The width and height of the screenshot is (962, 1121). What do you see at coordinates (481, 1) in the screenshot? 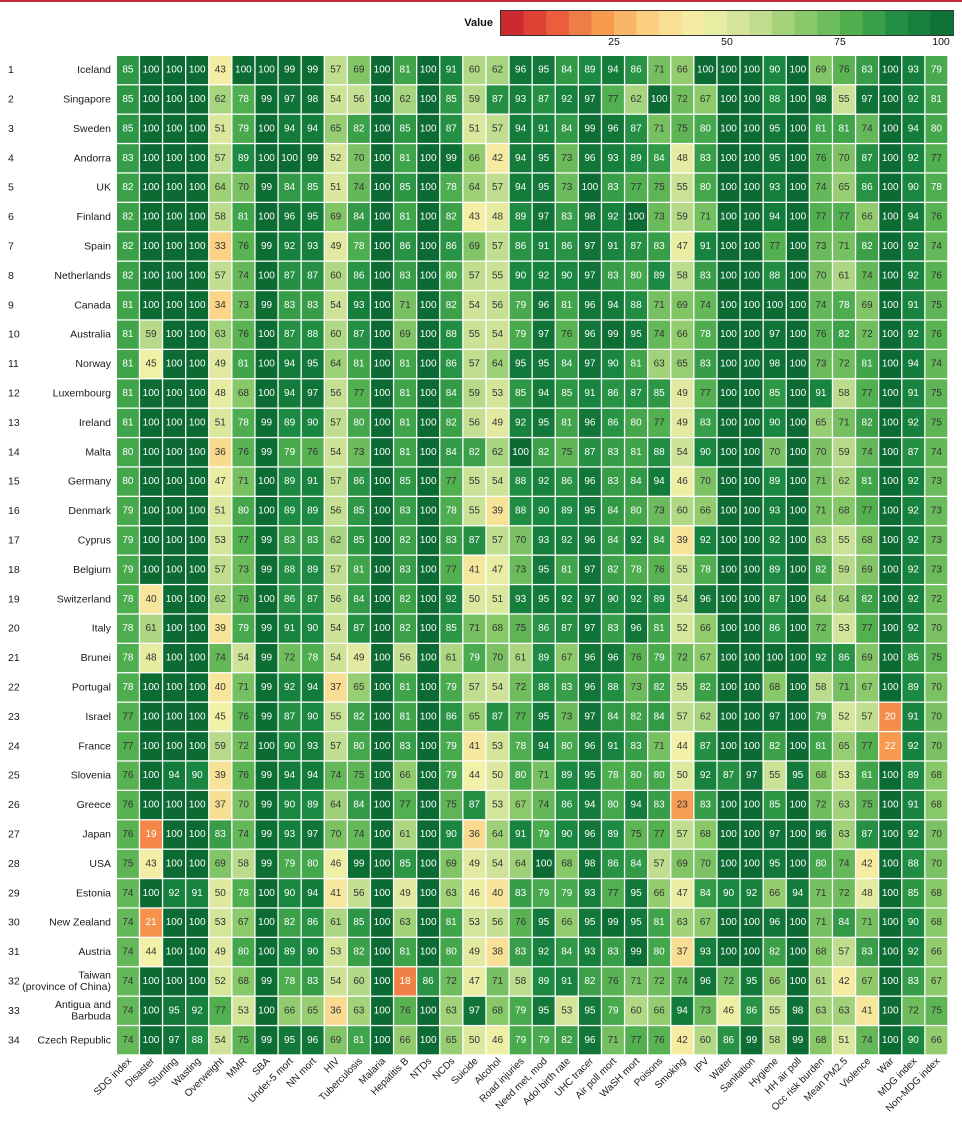
I see `top-border-line` at bounding box center [481, 1].